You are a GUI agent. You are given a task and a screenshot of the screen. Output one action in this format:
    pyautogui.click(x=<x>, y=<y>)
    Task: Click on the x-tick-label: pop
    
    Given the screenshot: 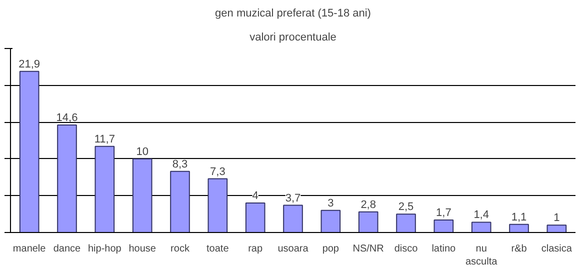 What is the action you would take?
    pyautogui.click(x=331, y=249)
    